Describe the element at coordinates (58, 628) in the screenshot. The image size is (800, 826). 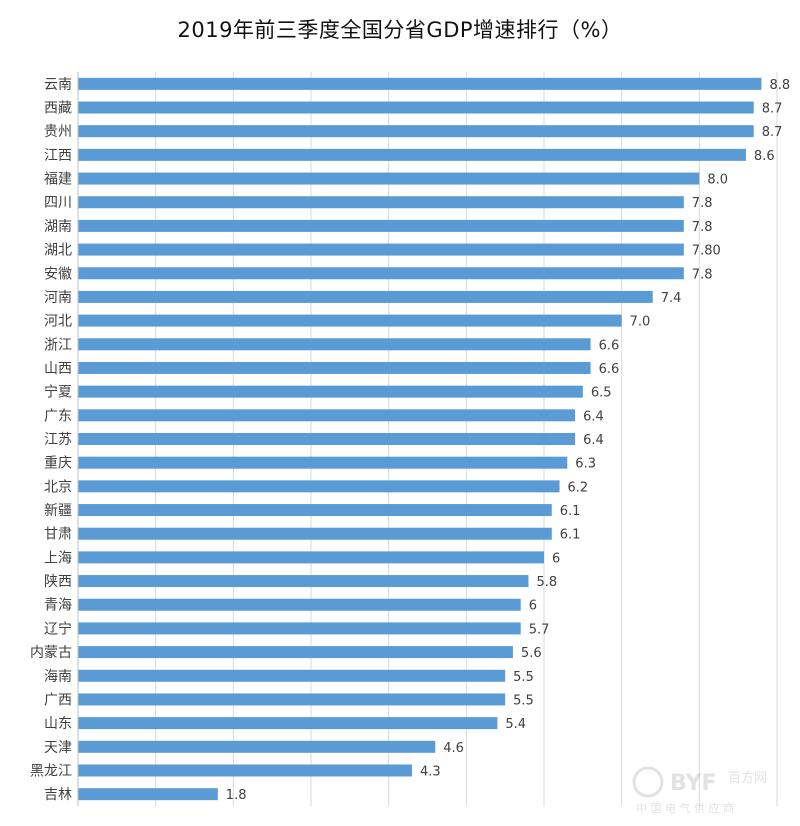
I see `category-label: 辽宁` at that location.